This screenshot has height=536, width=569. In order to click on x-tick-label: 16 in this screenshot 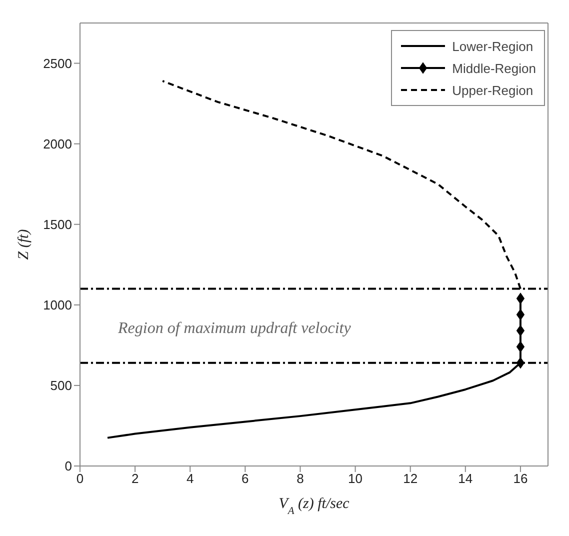, I will do `click(520, 478)`.